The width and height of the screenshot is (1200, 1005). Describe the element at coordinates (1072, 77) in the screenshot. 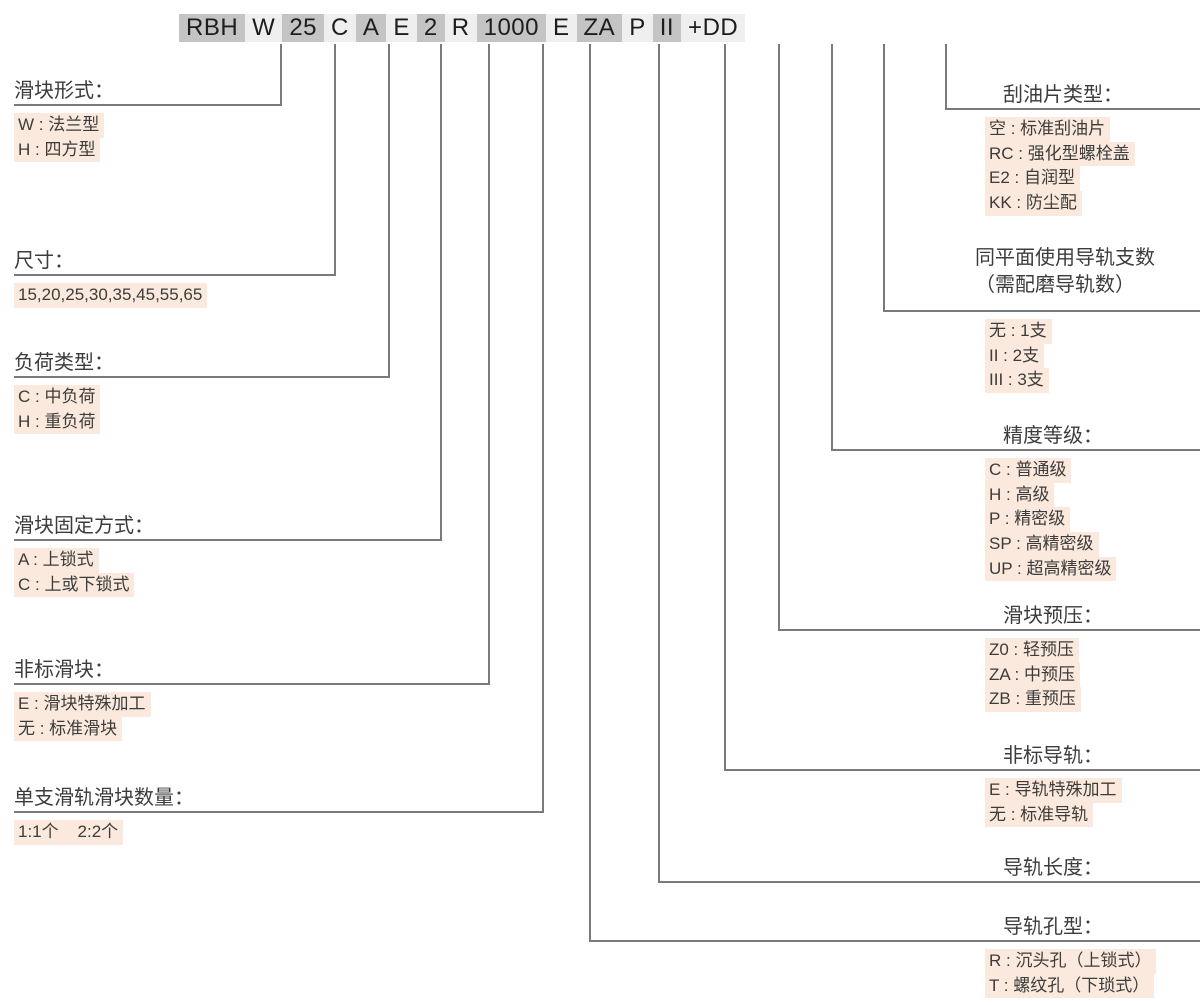

I see `leader-wiper-type` at that location.